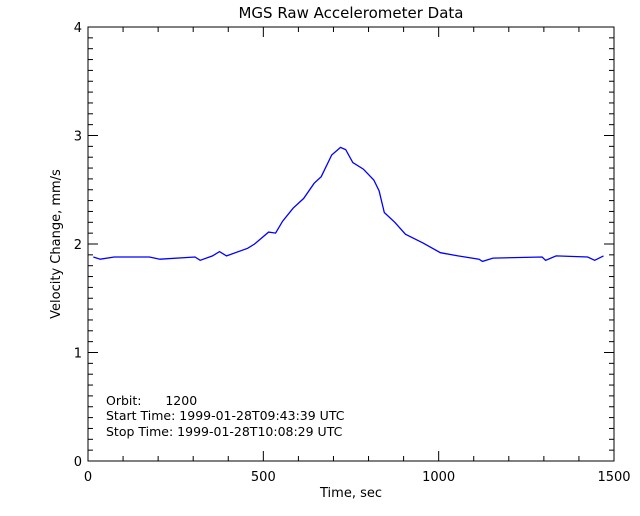 Image resolution: width=640 pixels, height=516 pixels. I want to click on x-tick-label: 500, so click(263, 477).